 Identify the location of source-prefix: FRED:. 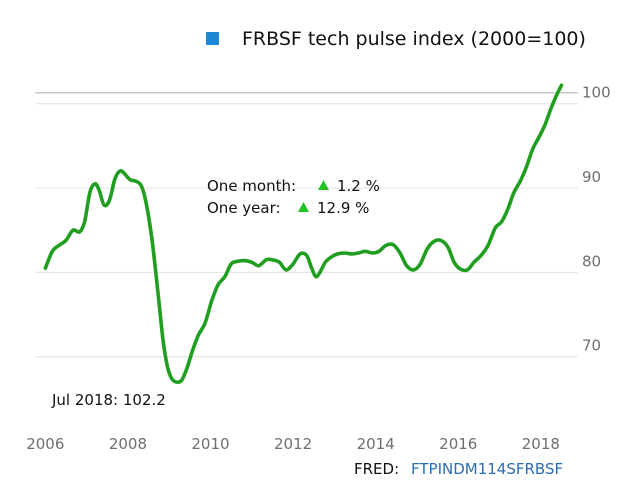
(376, 469).